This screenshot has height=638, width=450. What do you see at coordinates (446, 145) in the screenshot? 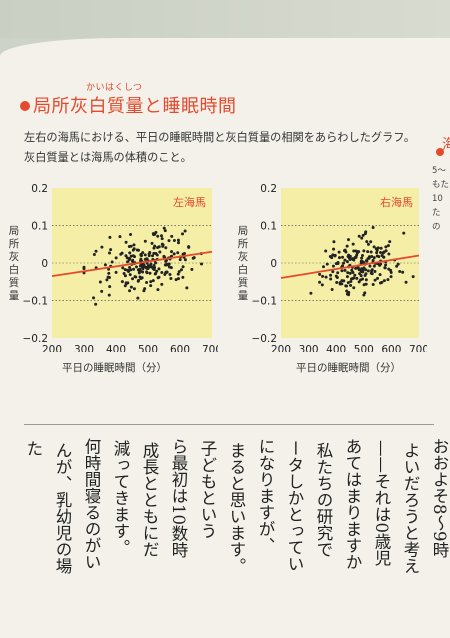
I see `side-heading: 海` at bounding box center [446, 145].